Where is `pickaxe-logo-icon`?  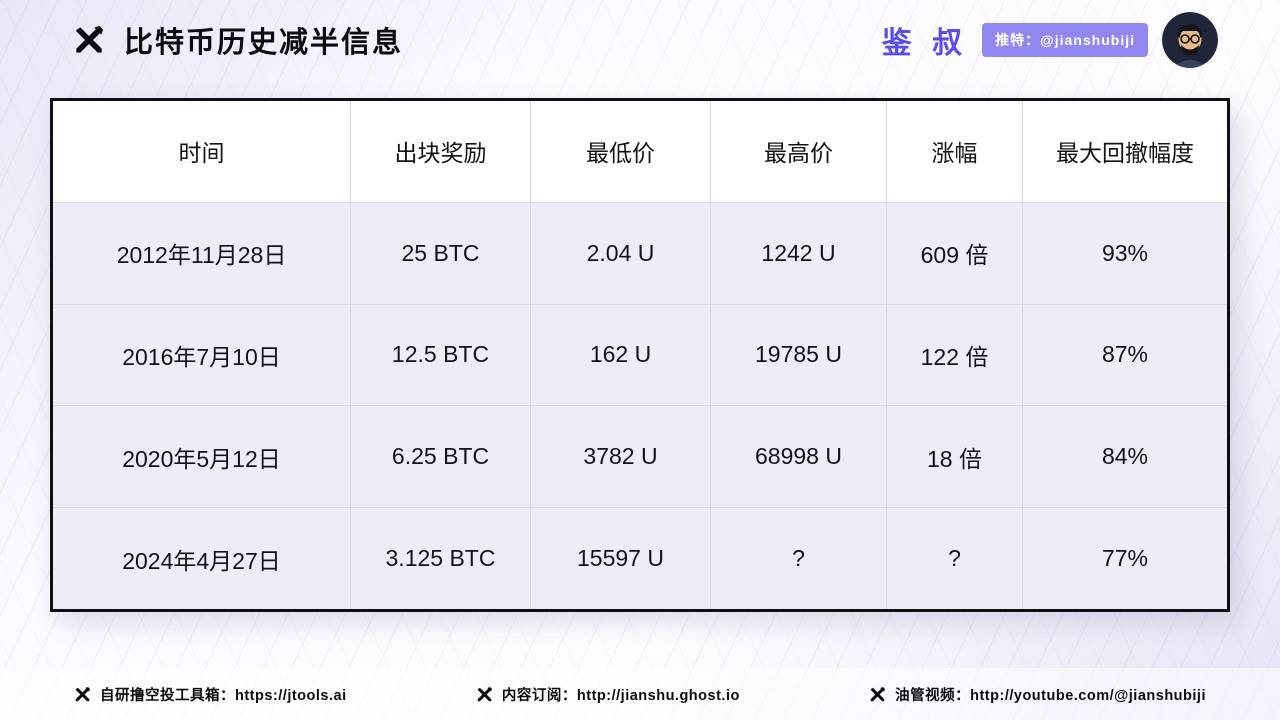
pickaxe-logo-icon is located at coordinates (89, 40).